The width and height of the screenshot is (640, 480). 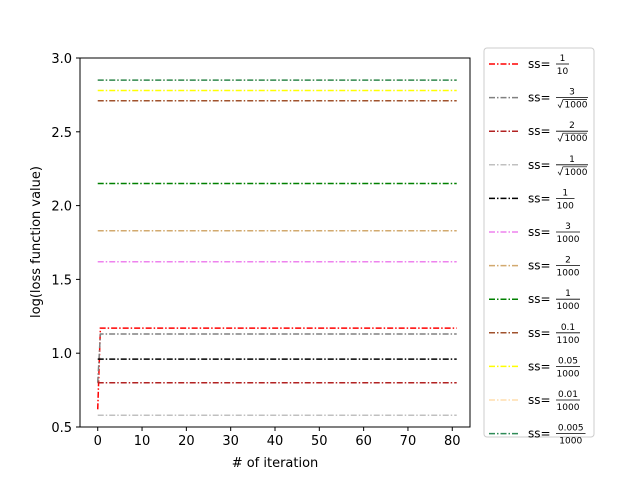 I want to click on y-tick-label: 3.0, so click(x=61, y=59).